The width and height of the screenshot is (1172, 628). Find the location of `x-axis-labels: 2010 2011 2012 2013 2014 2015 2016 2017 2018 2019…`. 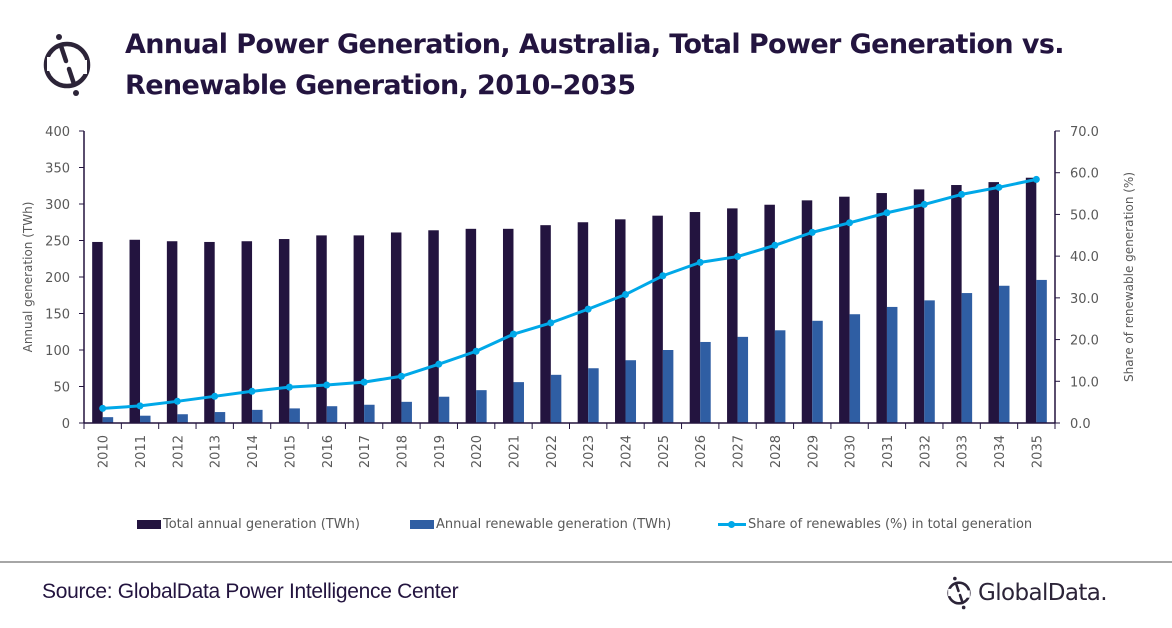

x-axis-labels: 2010 2011 2012 2013 2014 2015 2016 2017 2018 2019… is located at coordinates (571, 451).